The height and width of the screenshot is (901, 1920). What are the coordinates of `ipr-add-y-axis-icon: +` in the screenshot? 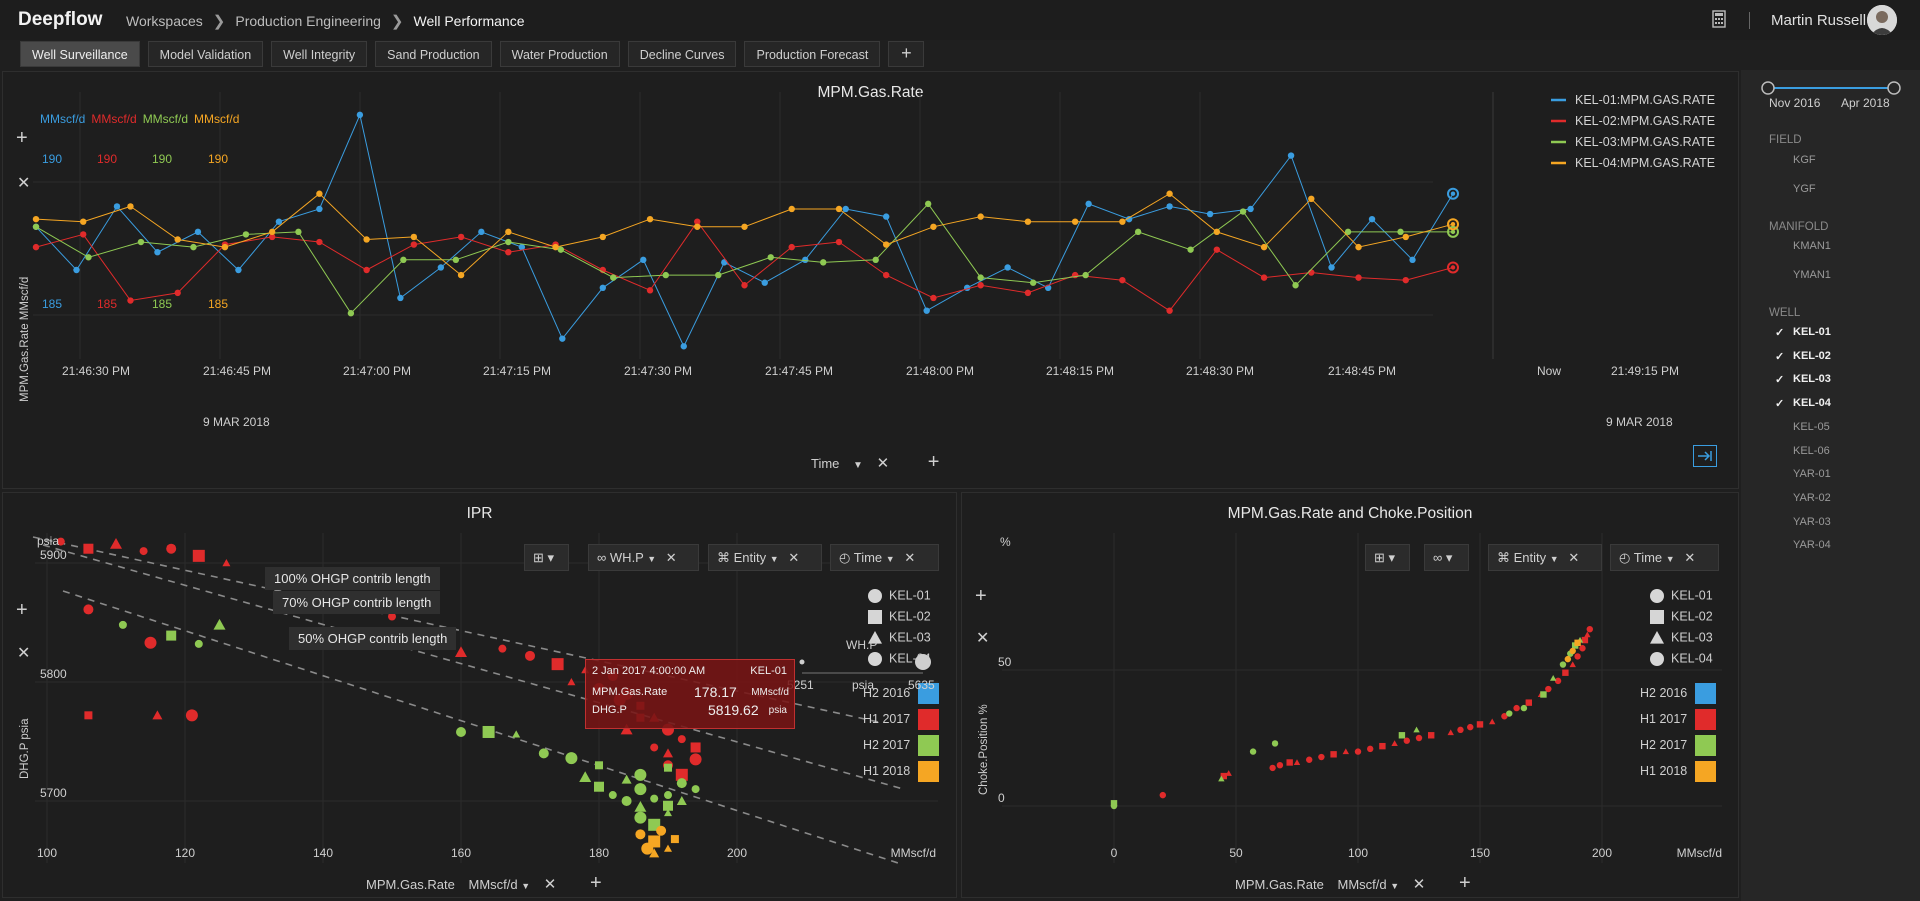 It's located at (22, 610).